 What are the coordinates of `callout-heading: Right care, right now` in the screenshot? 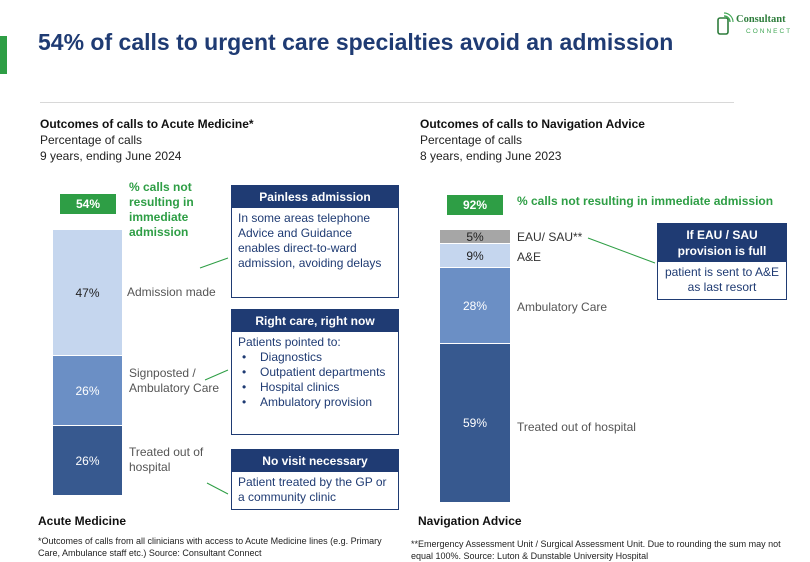 It's located at (315, 321).